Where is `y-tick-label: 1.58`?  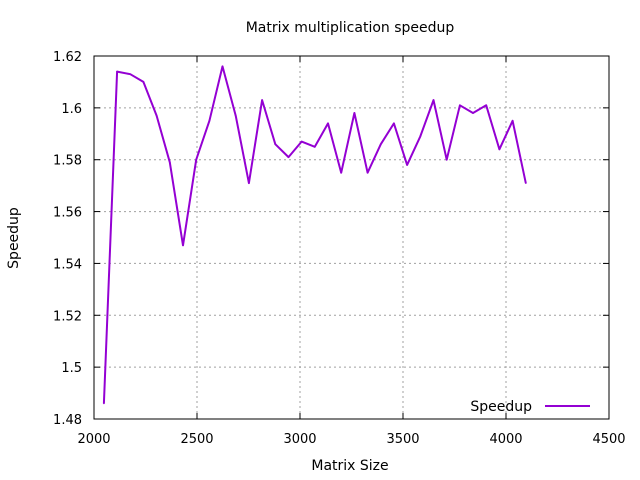
y-tick-label: 1.58 is located at coordinates (67, 161).